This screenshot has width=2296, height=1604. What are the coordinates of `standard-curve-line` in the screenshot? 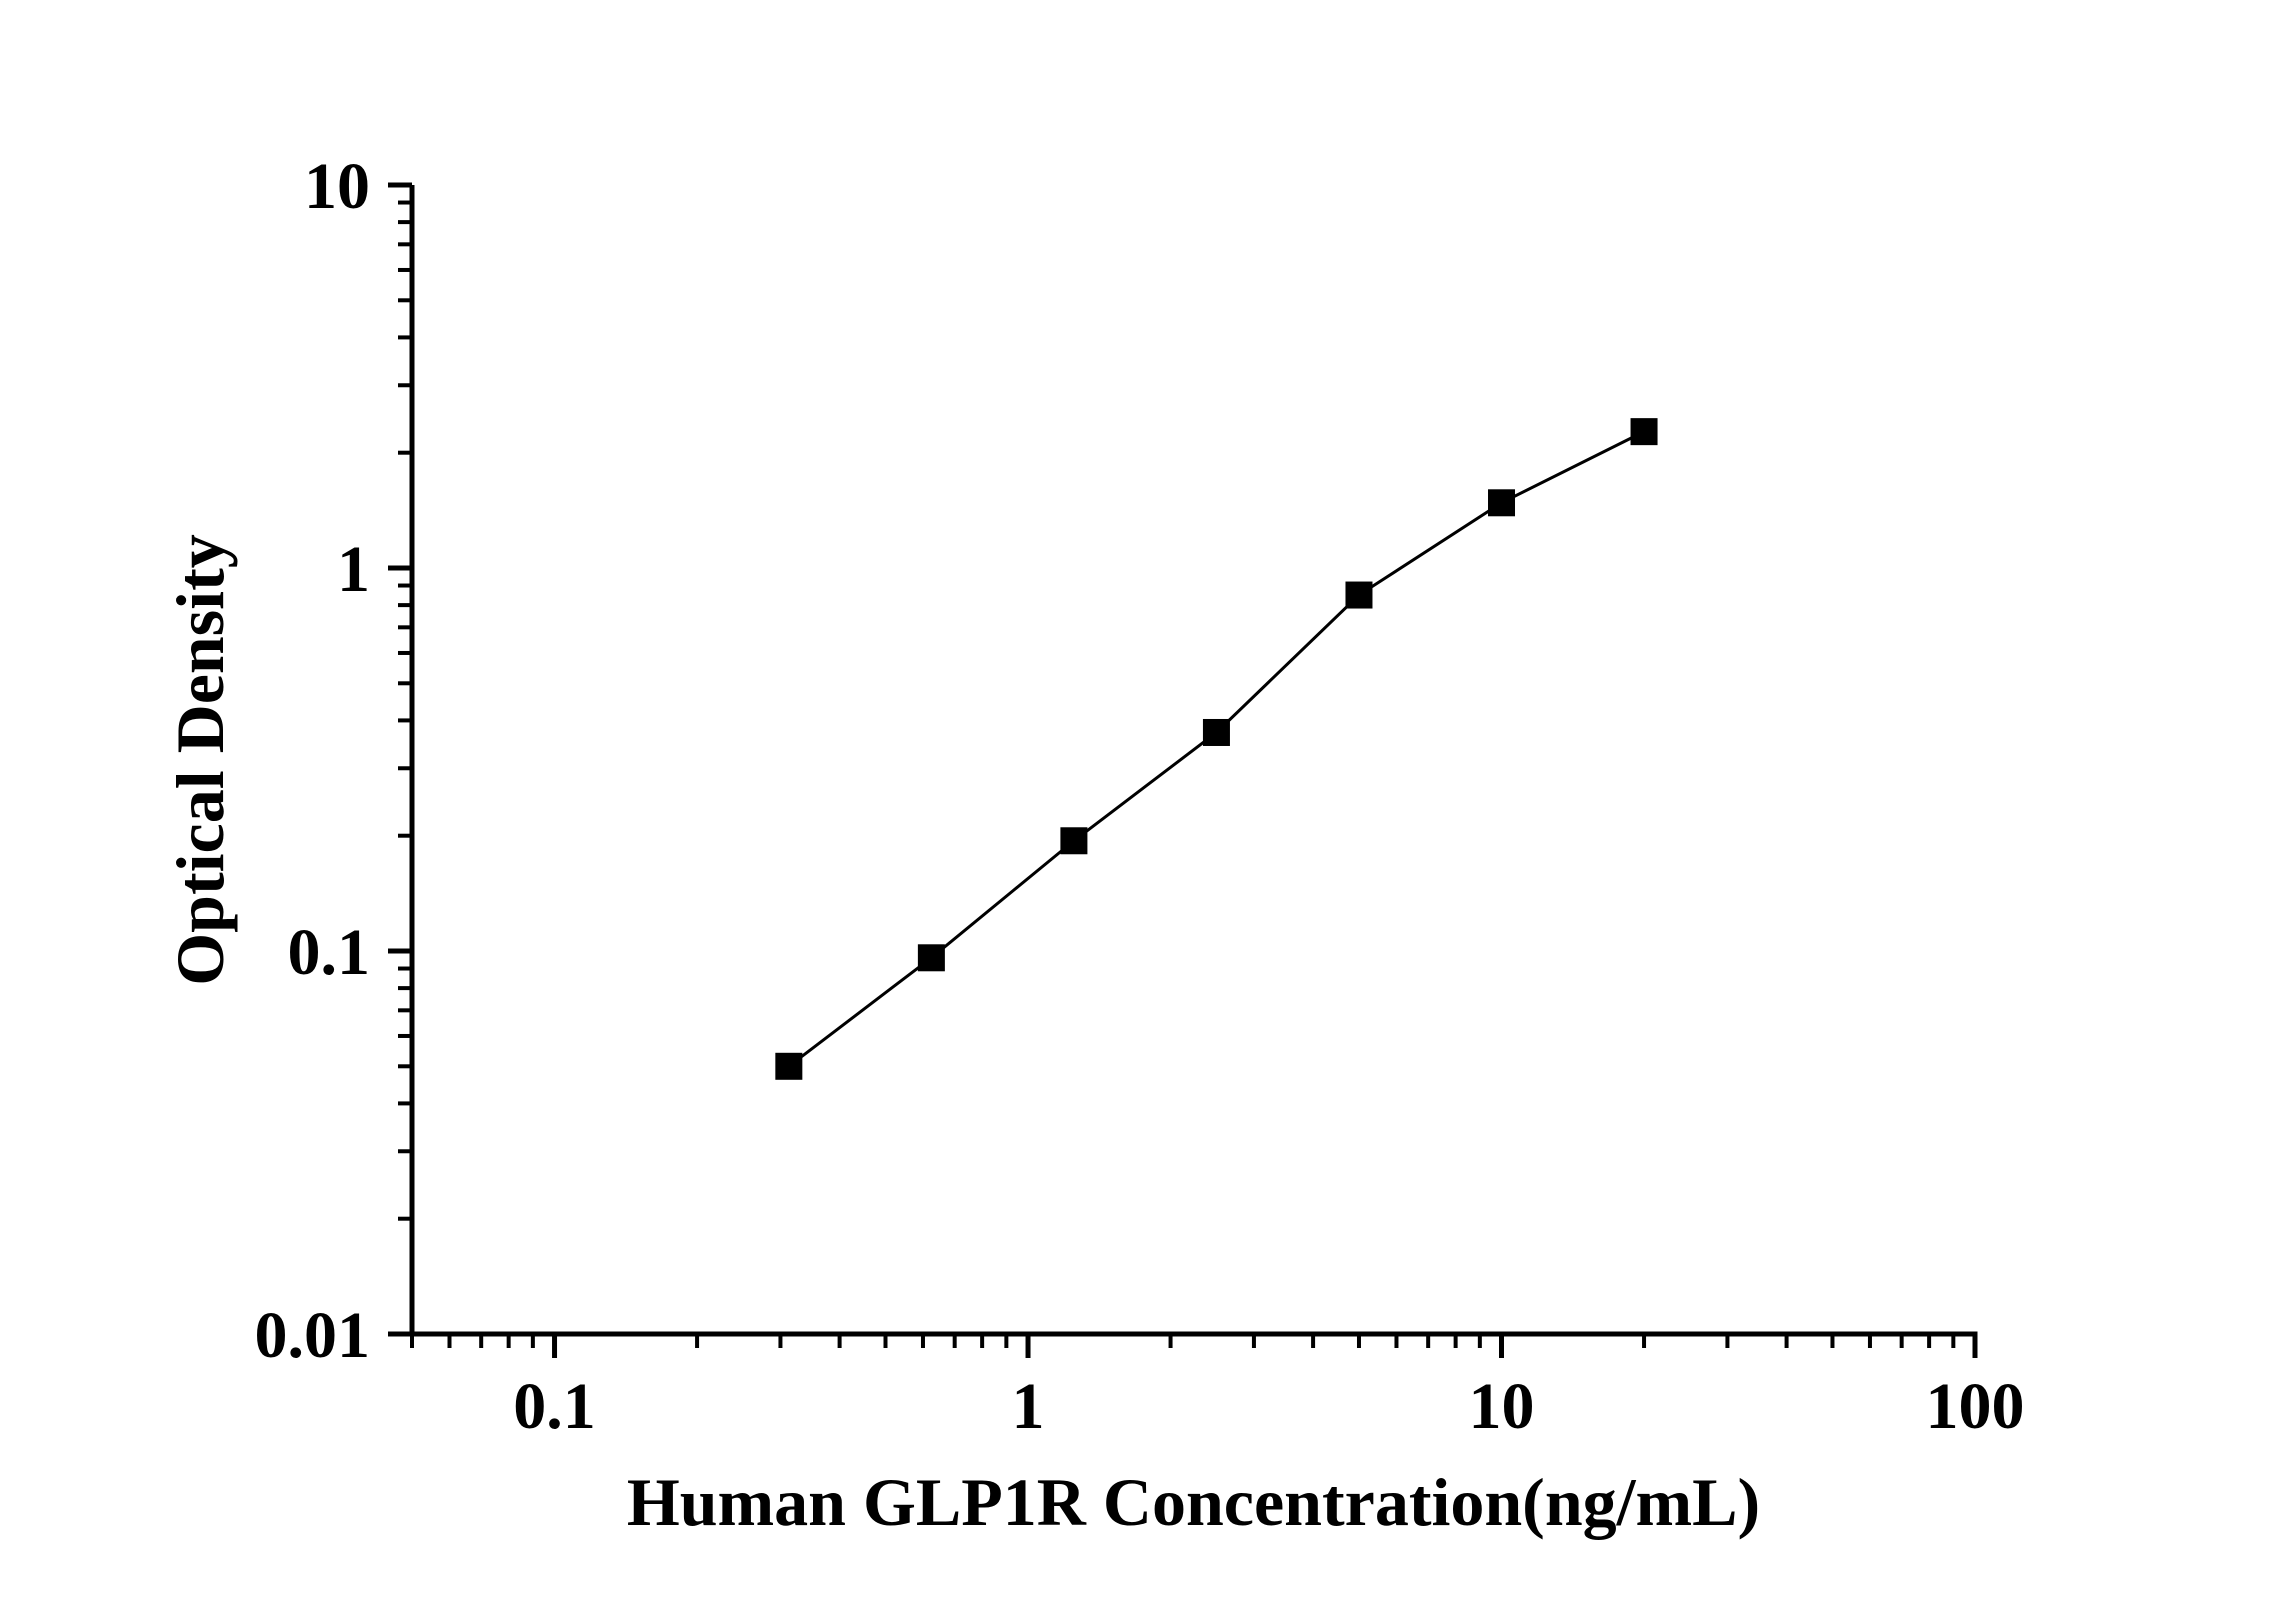 It's located at (1216, 749).